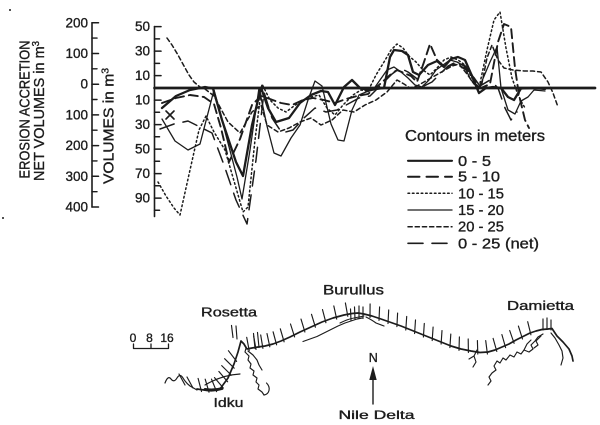  I want to click on svg-text: Damietta, so click(541, 305).